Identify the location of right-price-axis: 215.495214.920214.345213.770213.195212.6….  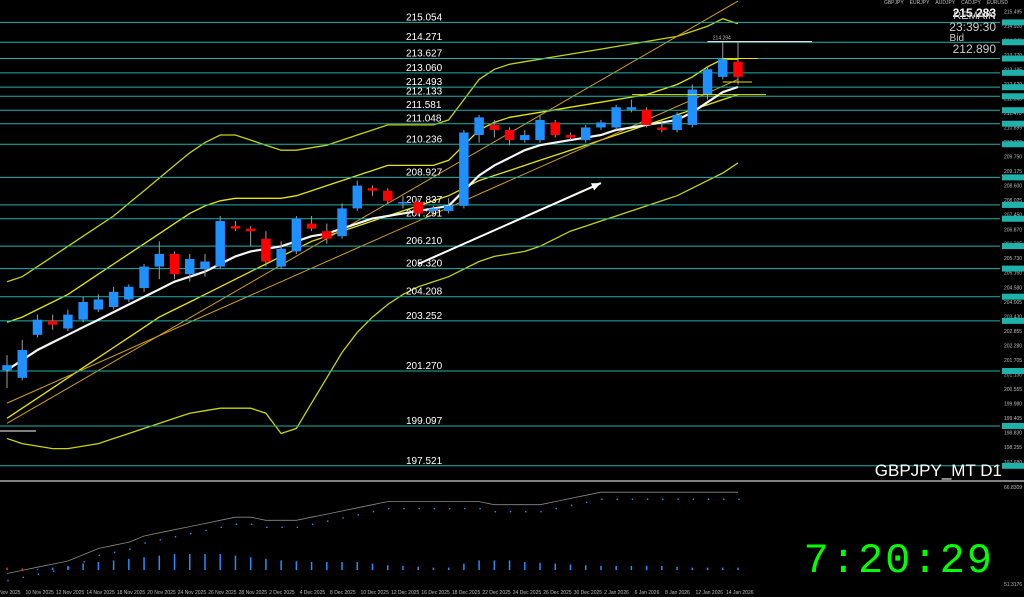
(1013, 239).